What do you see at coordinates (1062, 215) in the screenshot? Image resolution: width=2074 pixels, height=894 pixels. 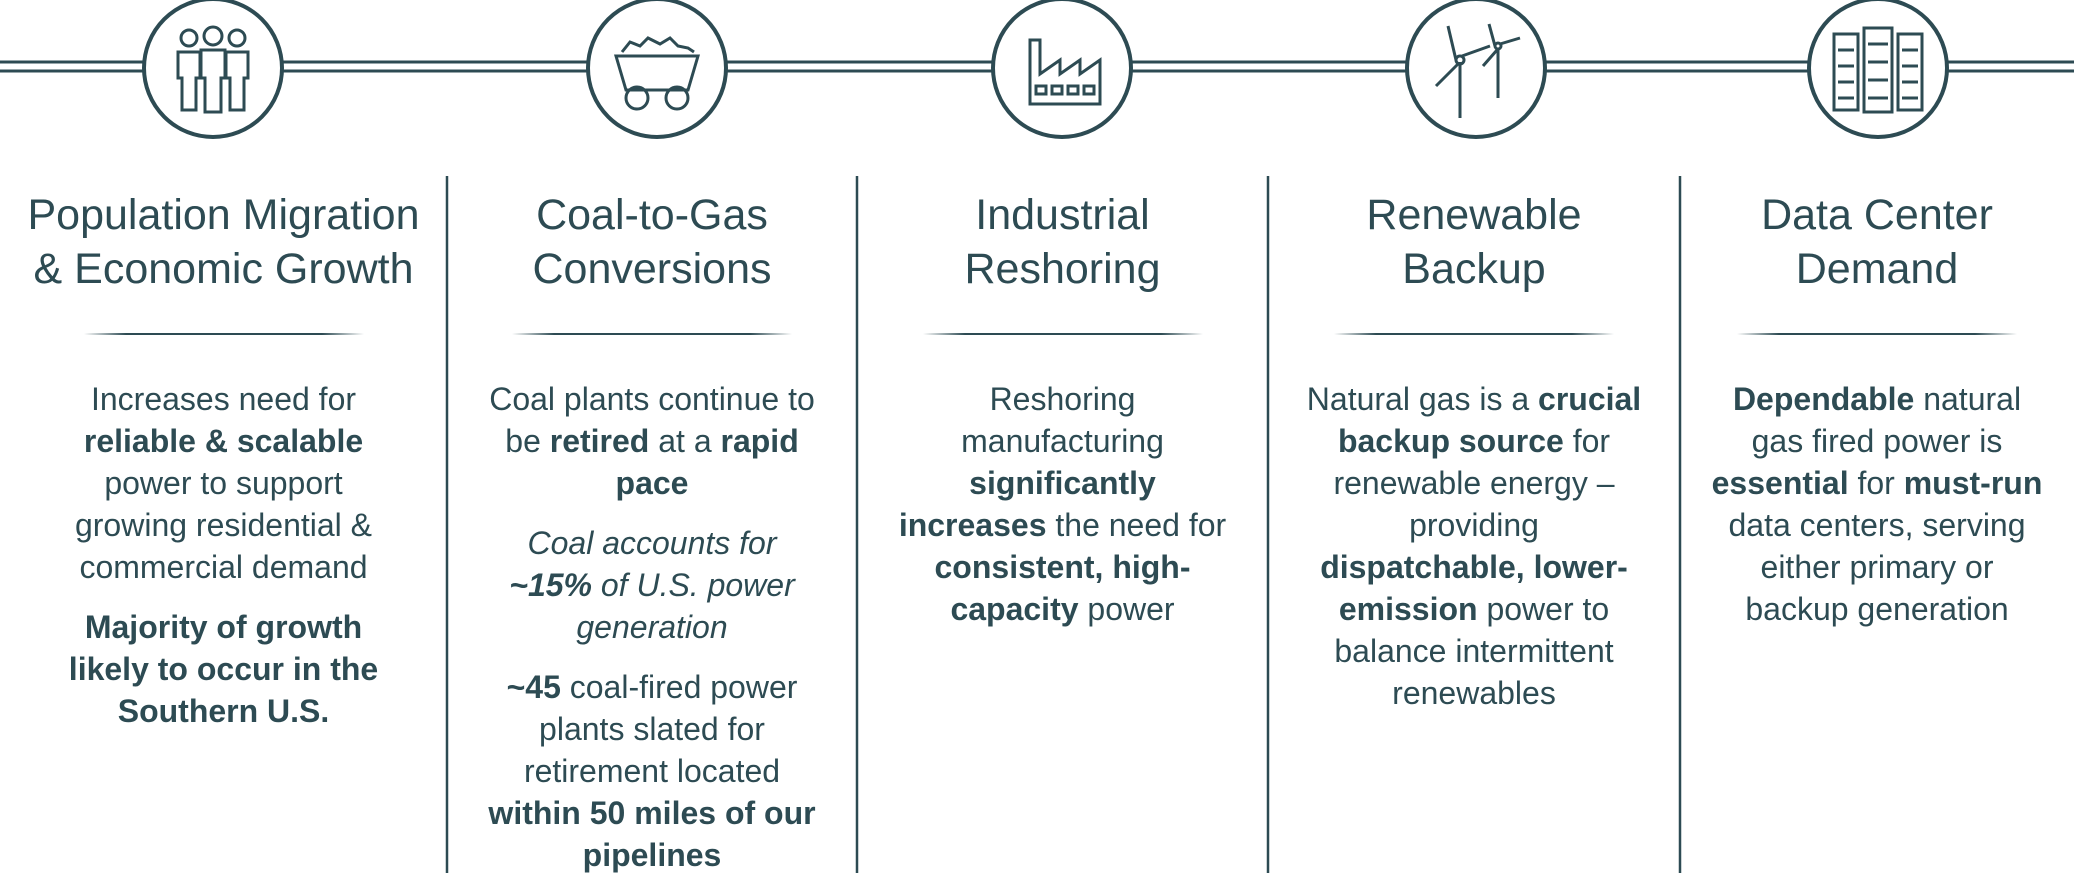 I see `title-line: Industrial` at bounding box center [1062, 215].